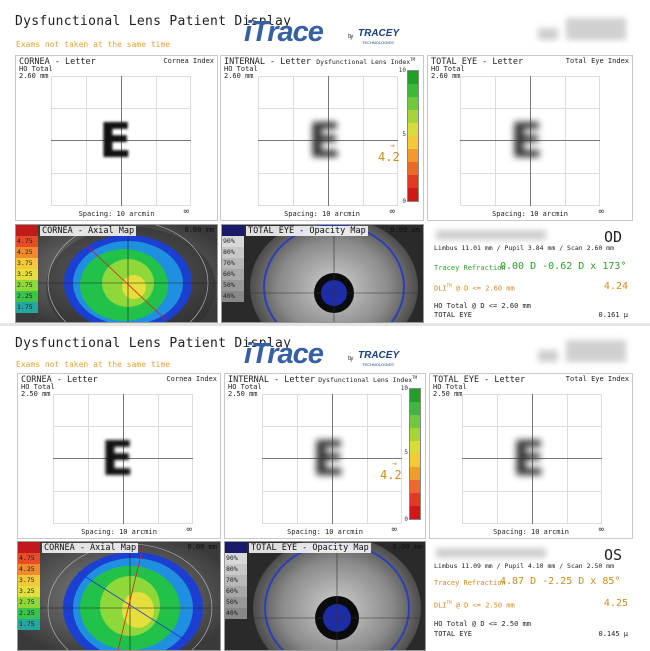  What do you see at coordinates (615, 286) in the screenshot?
I see `dli-value: 4.24` at bounding box center [615, 286].